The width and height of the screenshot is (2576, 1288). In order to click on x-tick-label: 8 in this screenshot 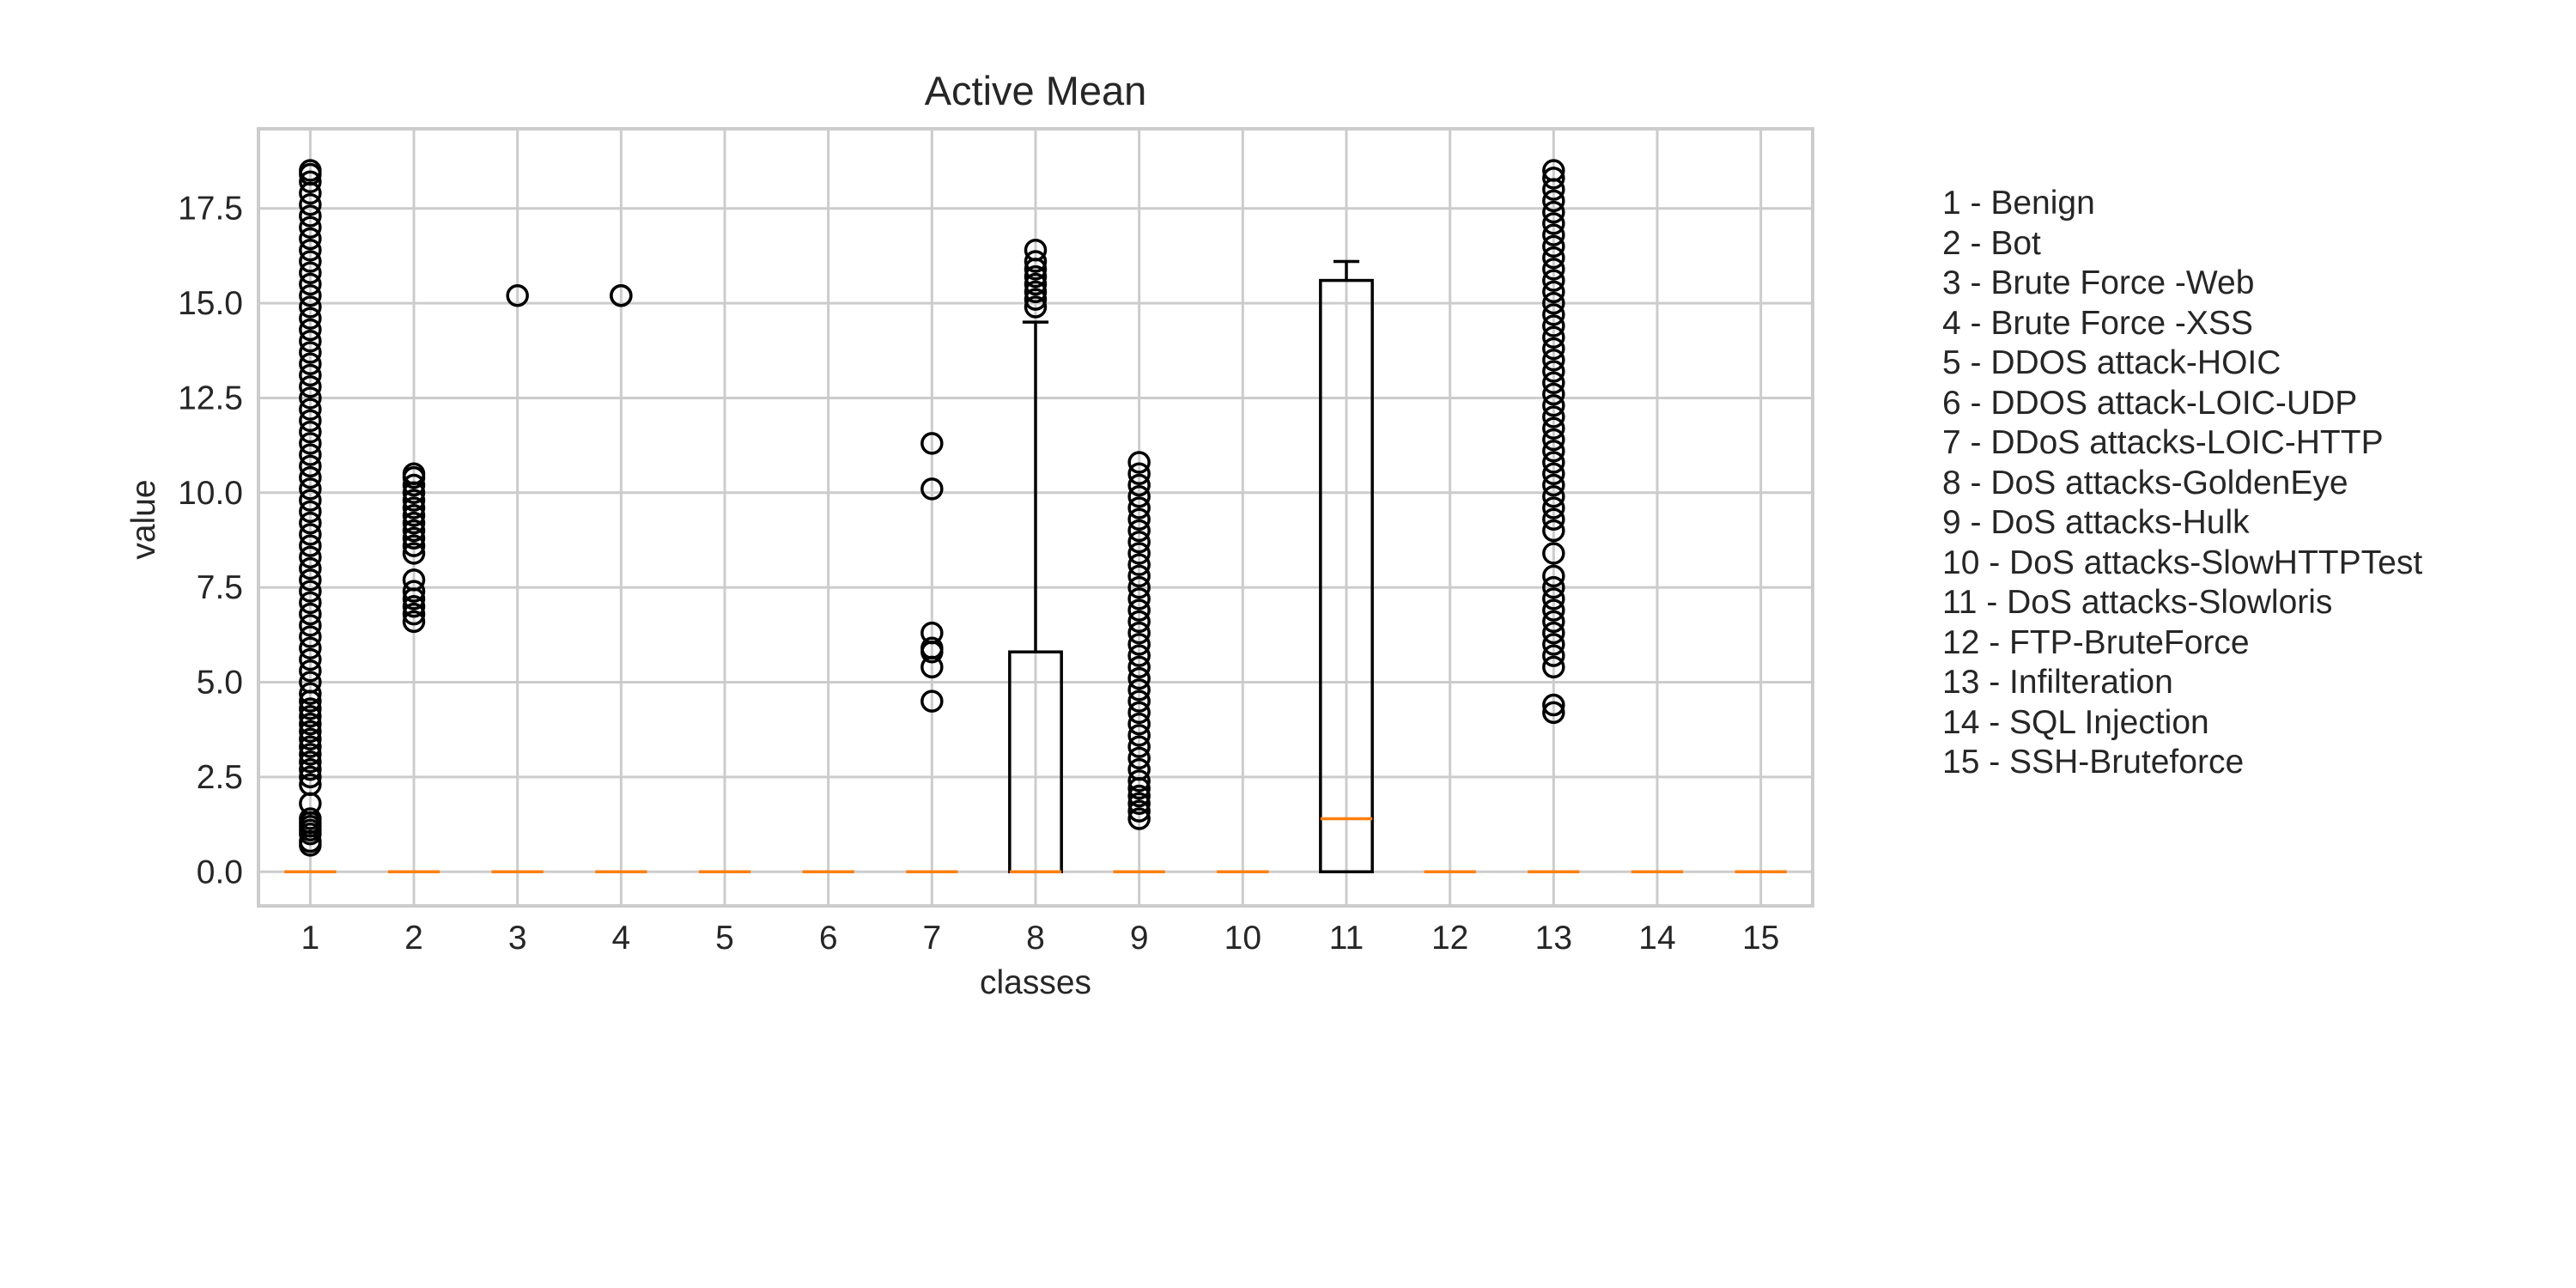, I will do `click(1035, 939)`.